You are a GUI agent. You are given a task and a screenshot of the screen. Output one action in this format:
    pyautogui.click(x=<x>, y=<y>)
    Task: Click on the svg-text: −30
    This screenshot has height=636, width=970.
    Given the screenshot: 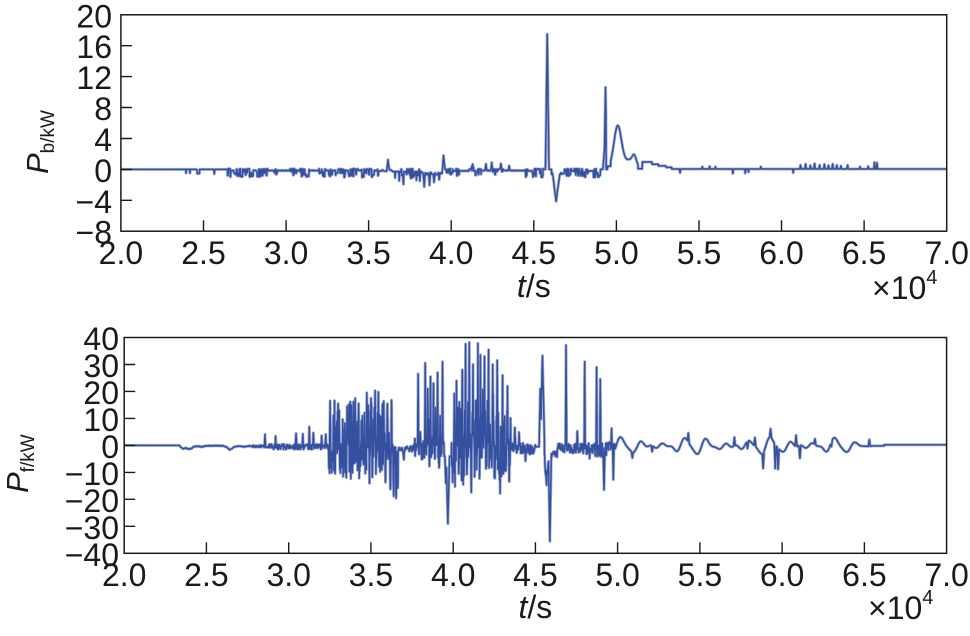 What is the action you would take?
    pyautogui.click(x=92, y=528)
    